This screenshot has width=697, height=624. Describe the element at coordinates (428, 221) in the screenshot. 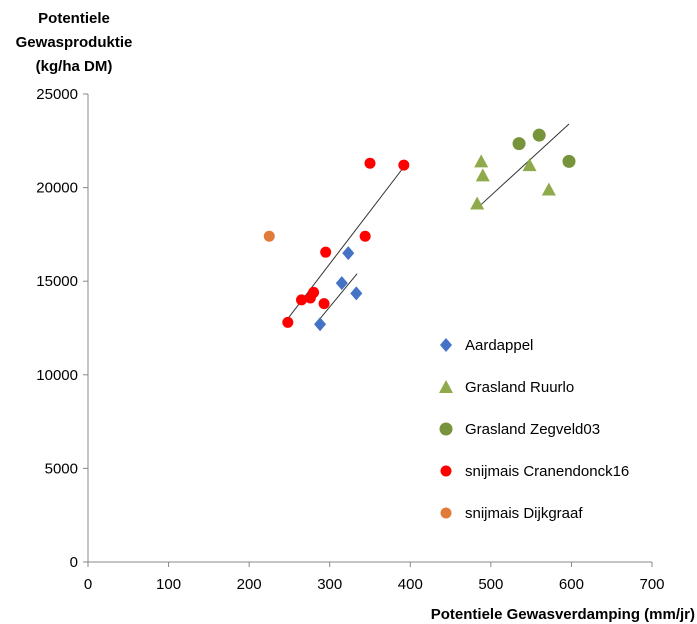

I see `trendlines` at that location.